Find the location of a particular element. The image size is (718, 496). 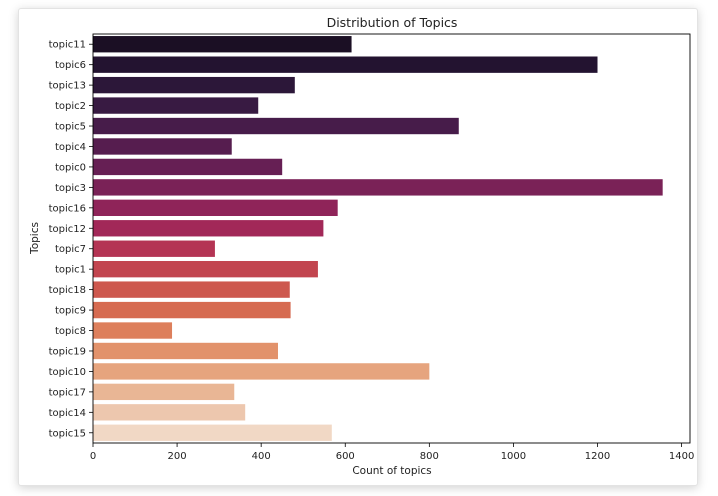

y-tick-label: topic4 is located at coordinates (70, 147).